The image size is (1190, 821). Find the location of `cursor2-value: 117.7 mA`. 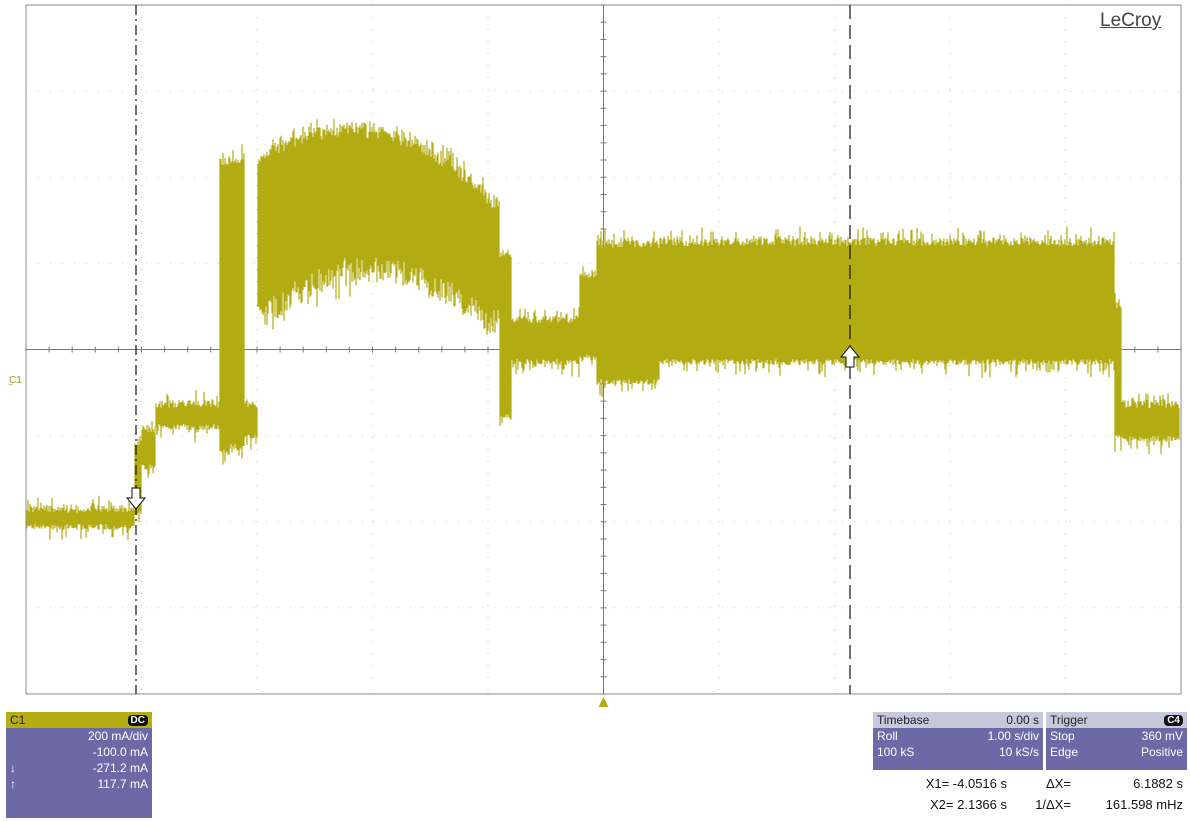

cursor2-value: 117.7 mA is located at coordinates (122, 784).